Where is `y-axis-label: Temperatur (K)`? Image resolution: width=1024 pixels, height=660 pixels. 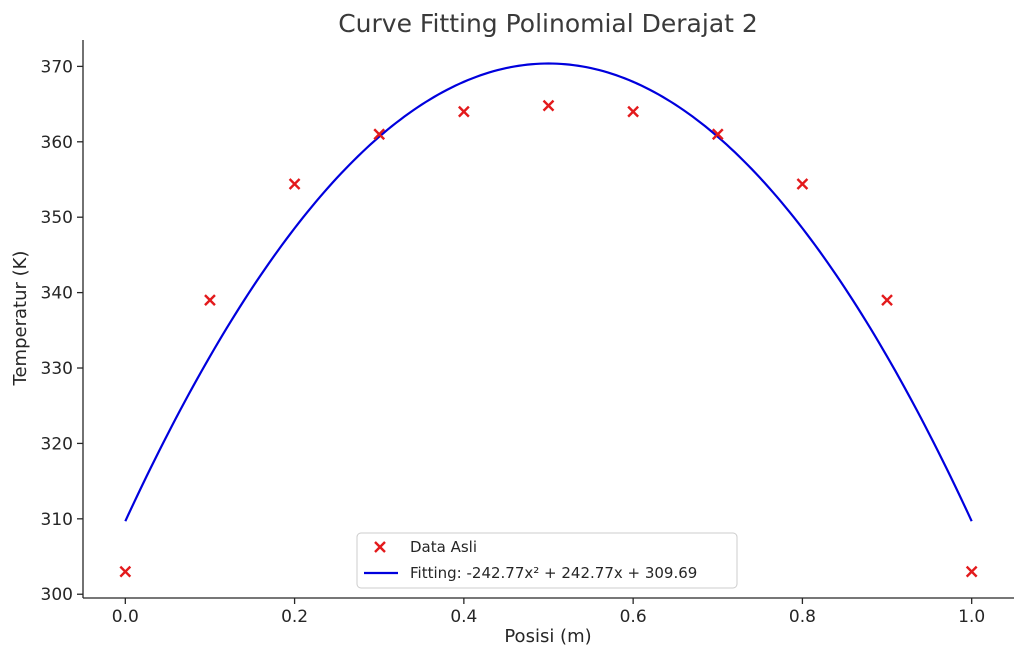
y-axis-label: Temperatur (K) is located at coordinates (20, 319).